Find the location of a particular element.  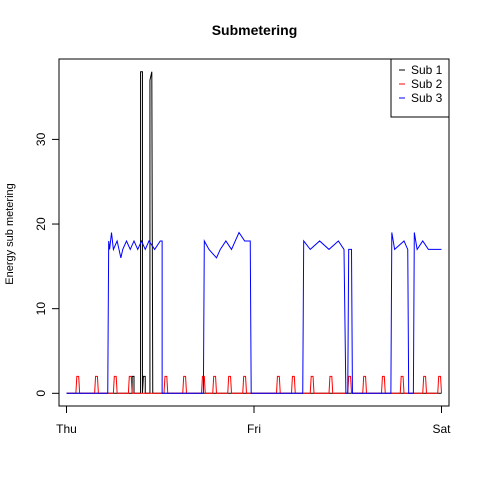

y-tick-label: 20 is located at coordinates (41, 224).